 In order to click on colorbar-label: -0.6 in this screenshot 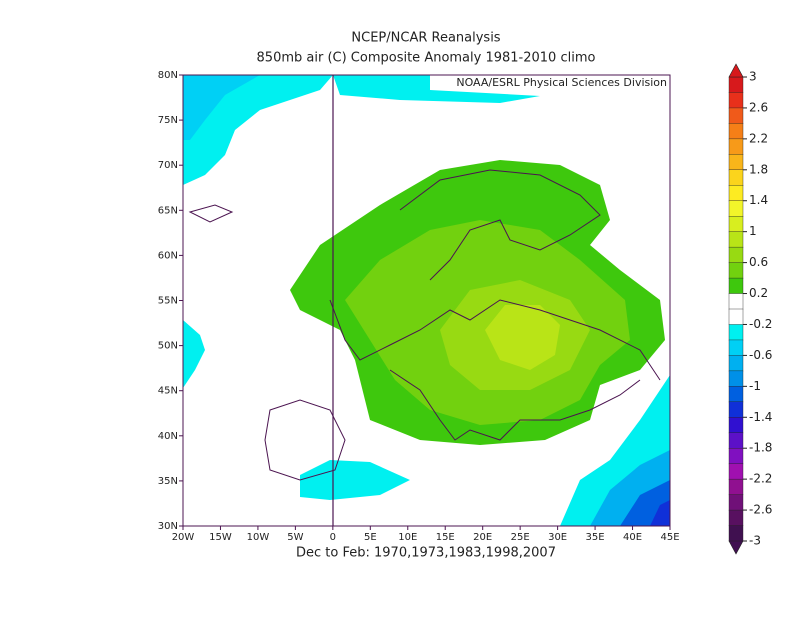, I will do `click(760, 355)`.